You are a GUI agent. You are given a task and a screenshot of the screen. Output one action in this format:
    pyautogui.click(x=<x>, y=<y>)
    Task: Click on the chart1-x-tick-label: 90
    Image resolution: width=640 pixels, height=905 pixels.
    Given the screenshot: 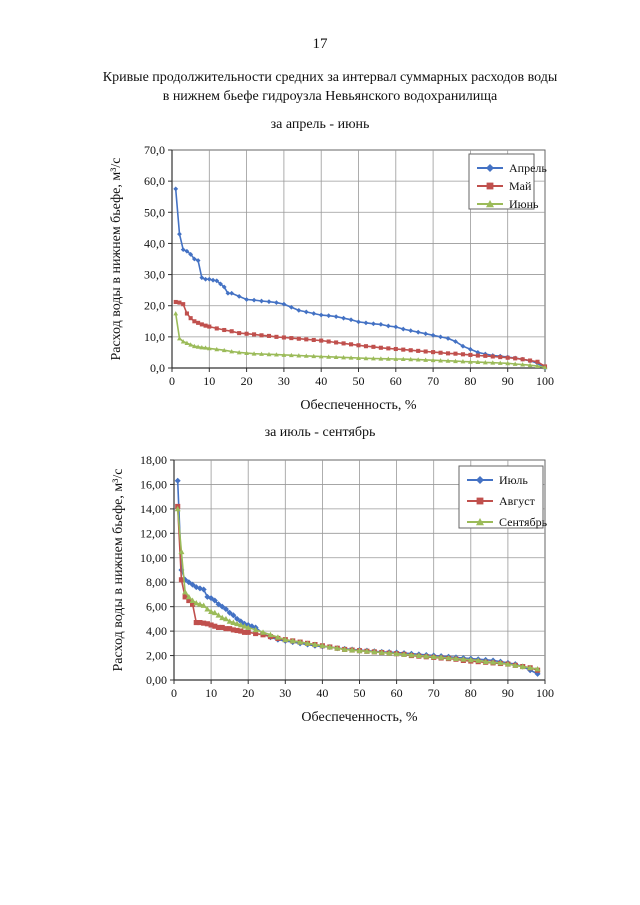 What is the action you would take?
    pyautogui.click(x=508, y=381)
    